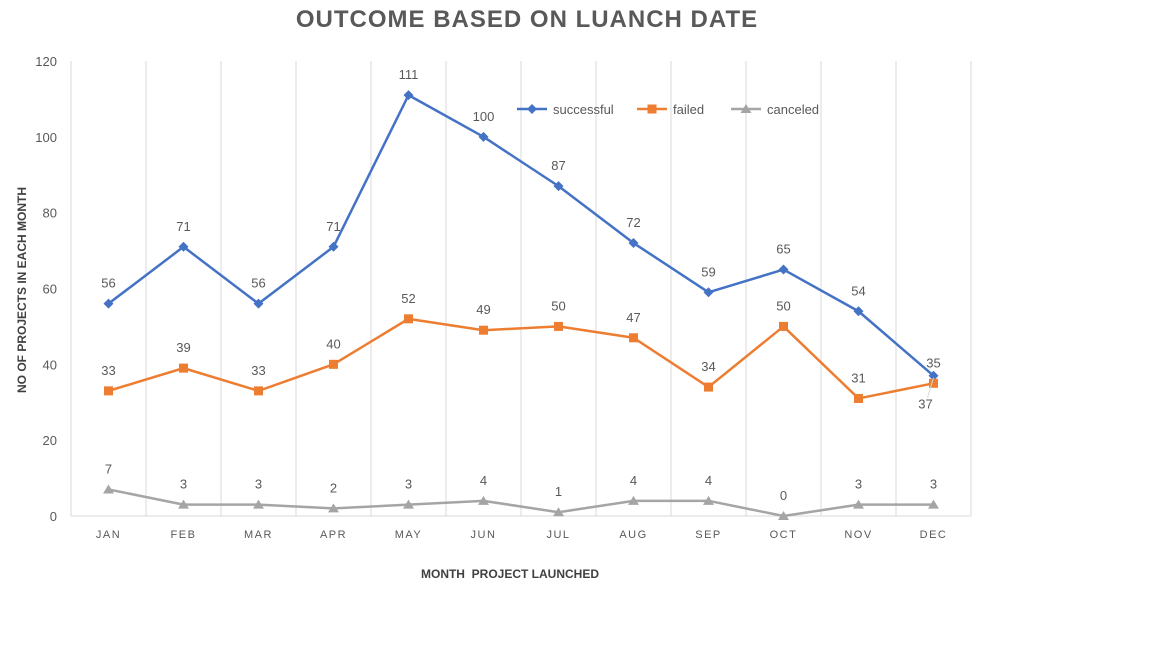  Describe the element at coordinates (108, 535) in the screenshot. I see `x-tick-label: JAN` at that location.